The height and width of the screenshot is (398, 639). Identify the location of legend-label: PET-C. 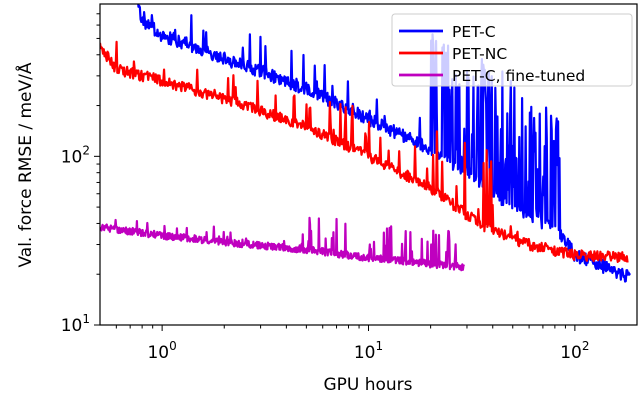
(474, 32).